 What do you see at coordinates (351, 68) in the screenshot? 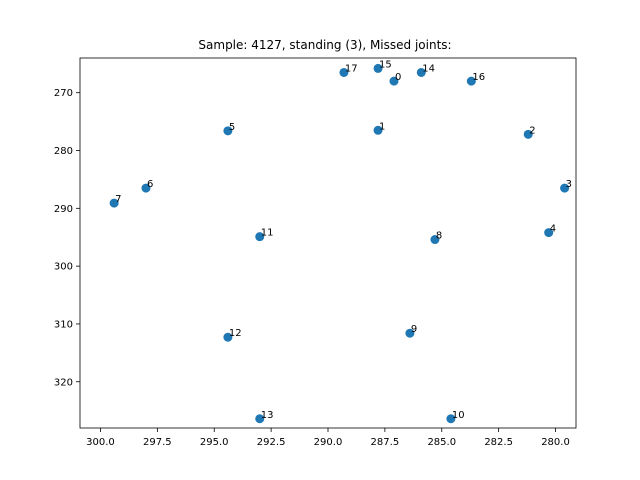
I see `joint-label-17: 17` at bounding box center [351, 68].